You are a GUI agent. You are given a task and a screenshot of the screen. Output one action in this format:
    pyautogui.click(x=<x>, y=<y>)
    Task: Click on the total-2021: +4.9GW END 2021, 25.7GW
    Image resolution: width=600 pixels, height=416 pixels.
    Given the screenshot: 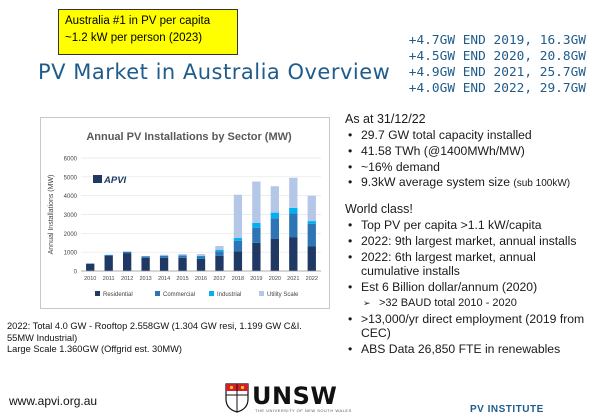 What is the action you would take?
    pyautogui.click(x=497, y=72)
    